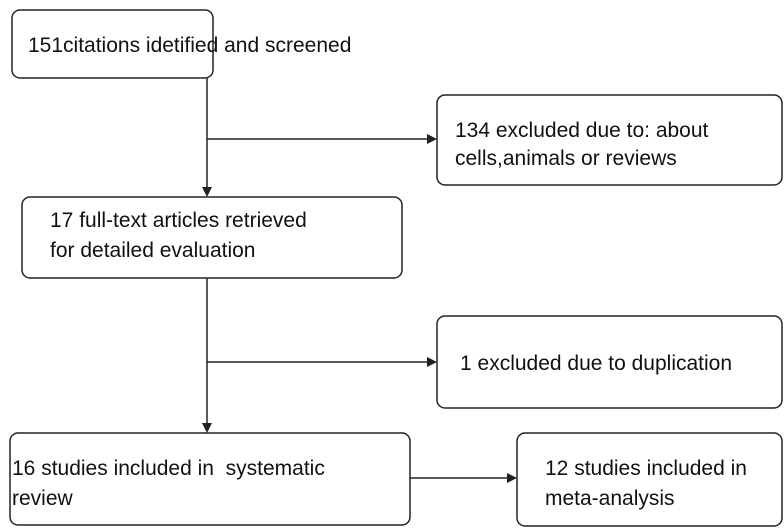 This screenshot has width=784, height=529. I want to click on box-text: 17 full-text articles retrieved, so click(178, 220).